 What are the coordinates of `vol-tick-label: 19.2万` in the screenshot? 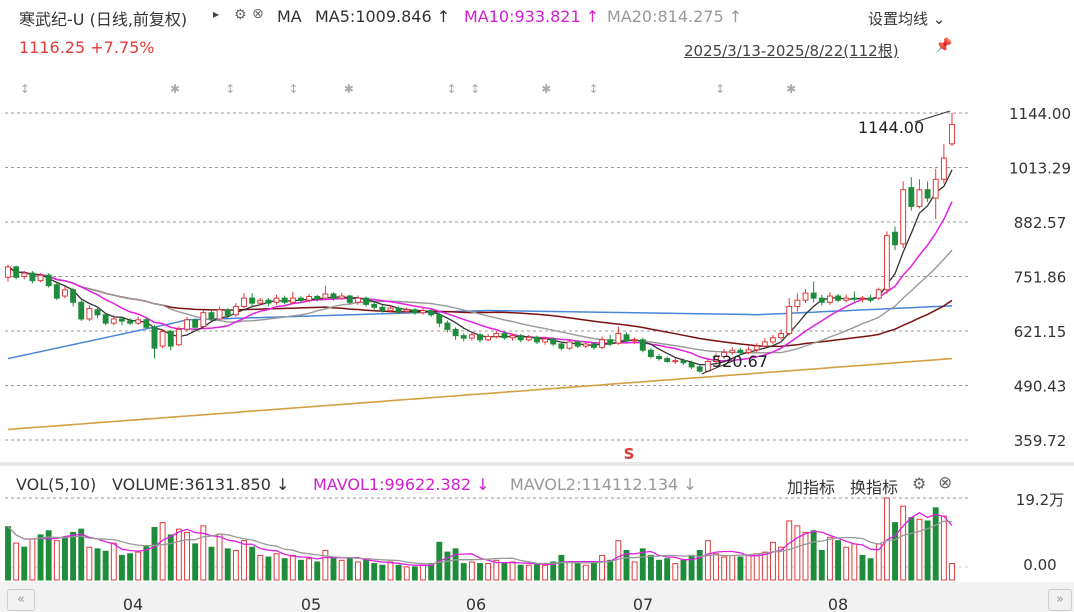 It's located at (1040, 500).